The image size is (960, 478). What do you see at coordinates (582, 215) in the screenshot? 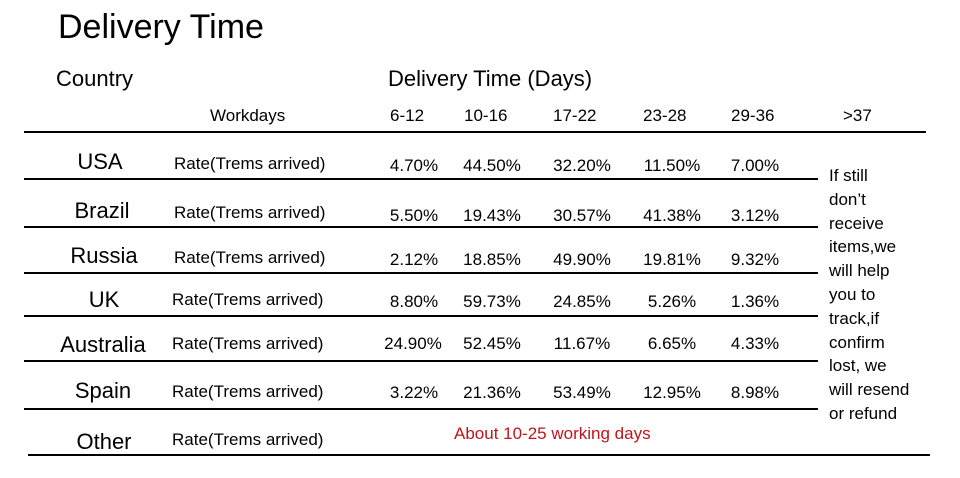
I see `rate-value: 30.57%` at bounding box center [582, 215].